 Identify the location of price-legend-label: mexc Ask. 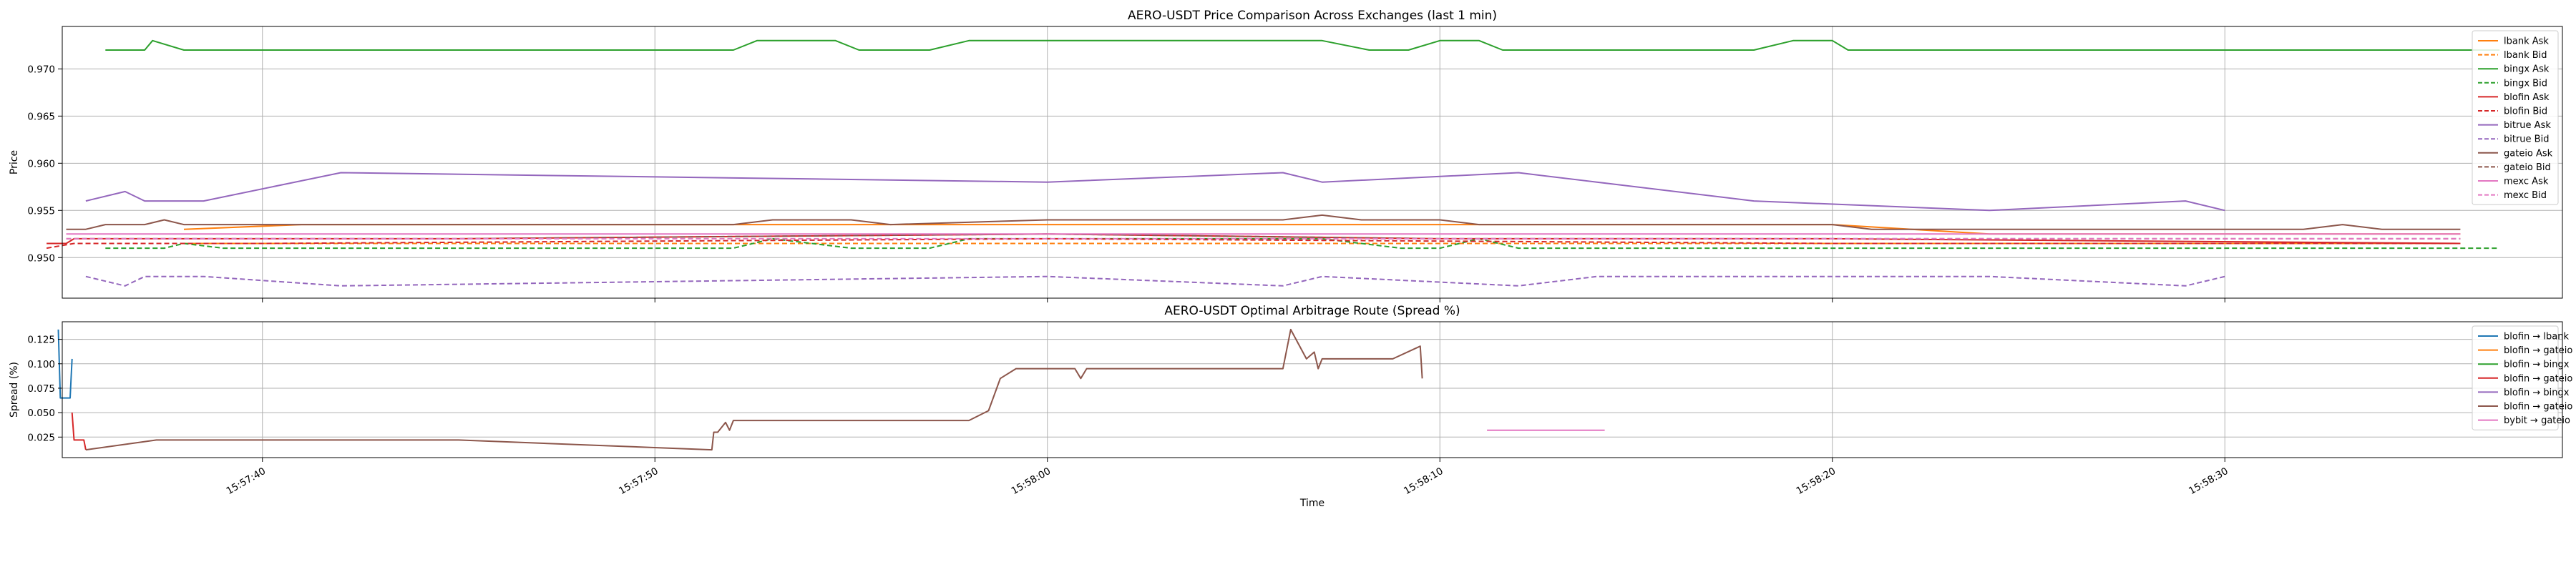
(2526, 182).